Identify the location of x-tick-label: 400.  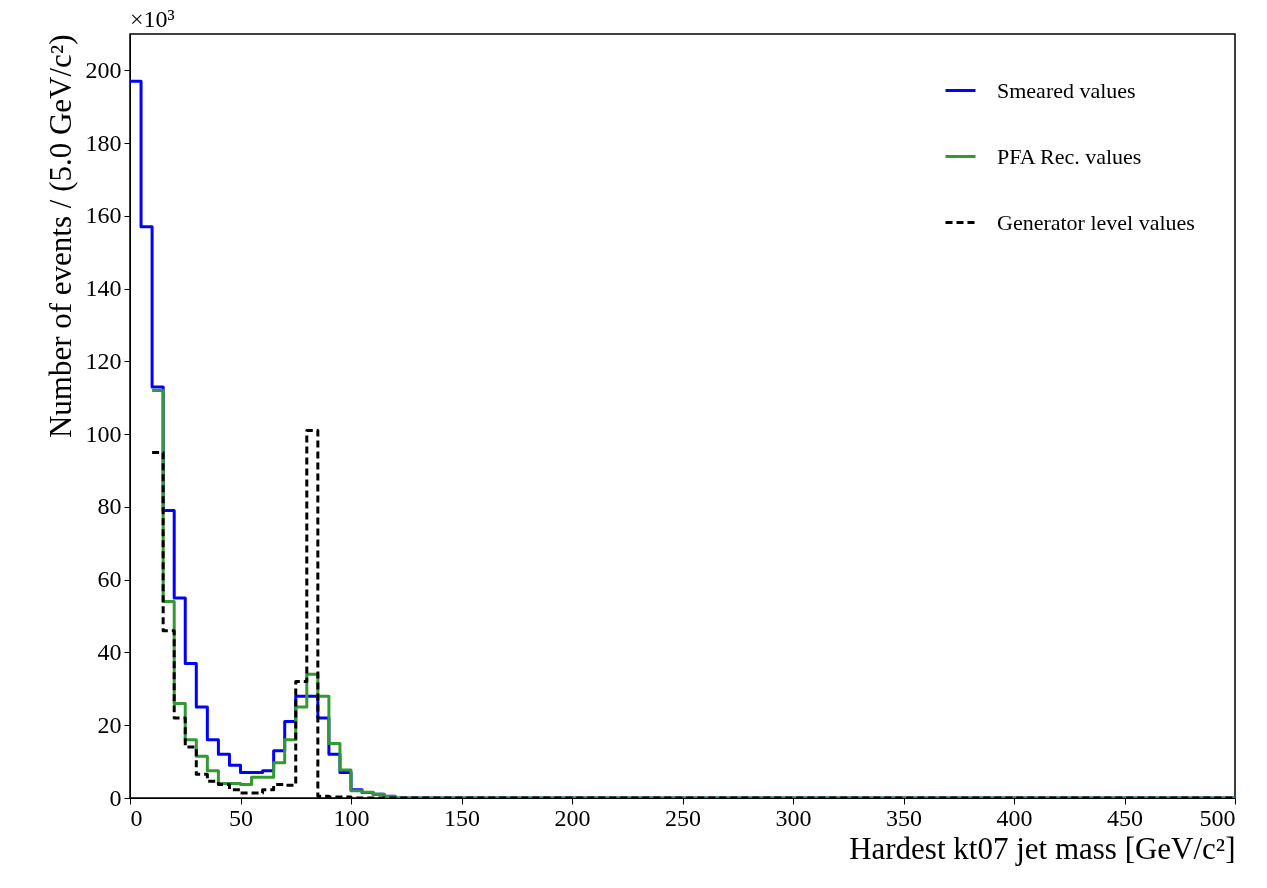
(1014, 817).